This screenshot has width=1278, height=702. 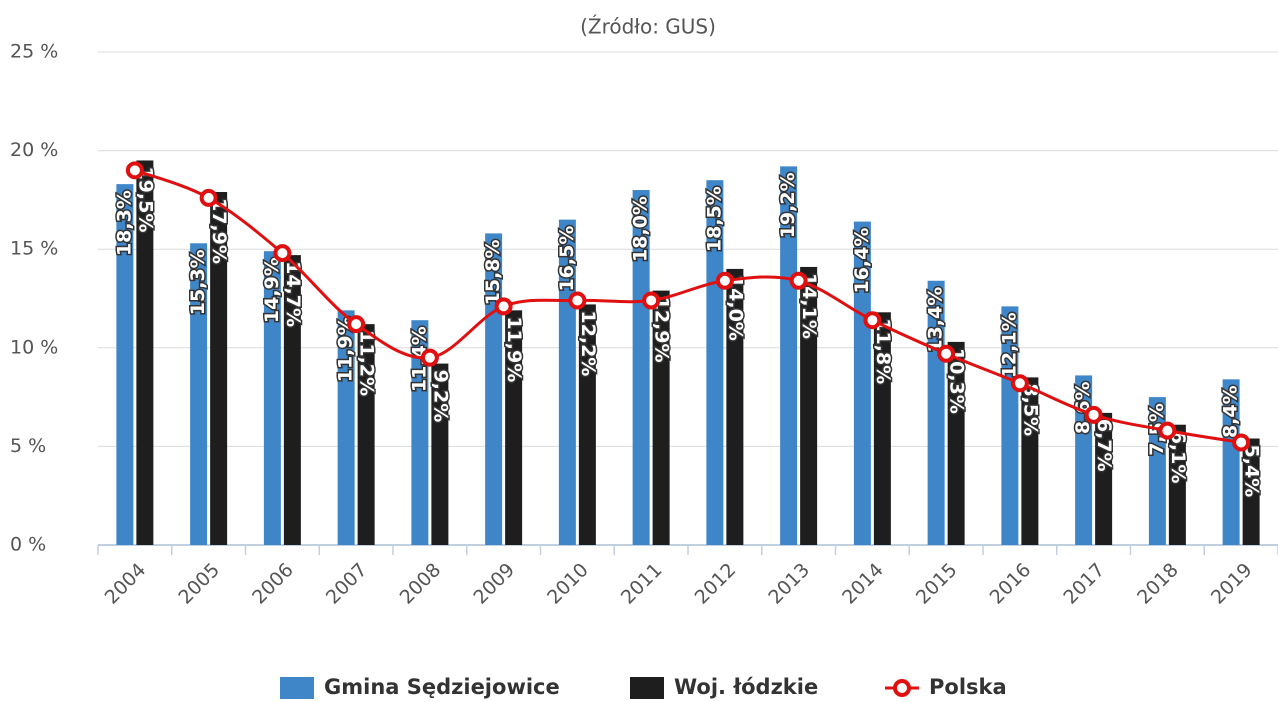 I want to click on y-tick-label: 25 %, so click(x=34, y=52).